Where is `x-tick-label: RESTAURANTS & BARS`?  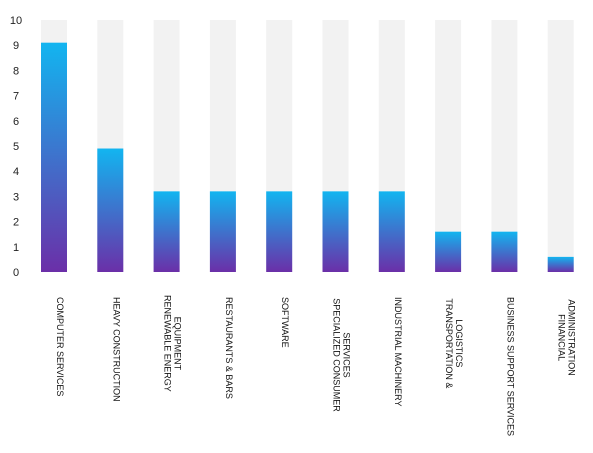 x-tick-label: RESTAURANTS & BARS is located at coordinates (229, 348).